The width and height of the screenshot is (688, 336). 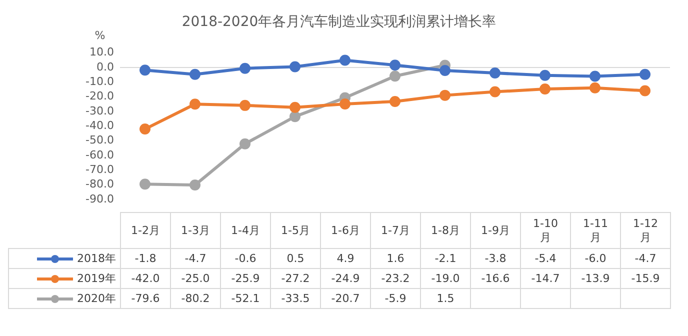 I want to click on data-label: -5.9, so click(x=395, y=298).